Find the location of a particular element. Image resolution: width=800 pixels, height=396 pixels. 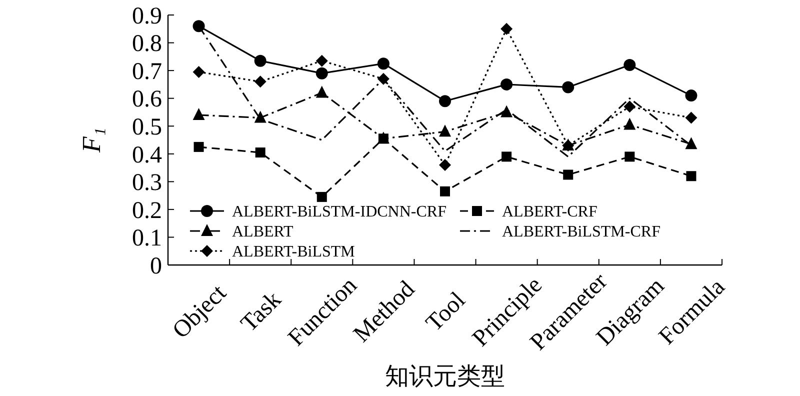

legend-label: ALBERT-BiLSTM-CRF is located at coordinates (581, 232).